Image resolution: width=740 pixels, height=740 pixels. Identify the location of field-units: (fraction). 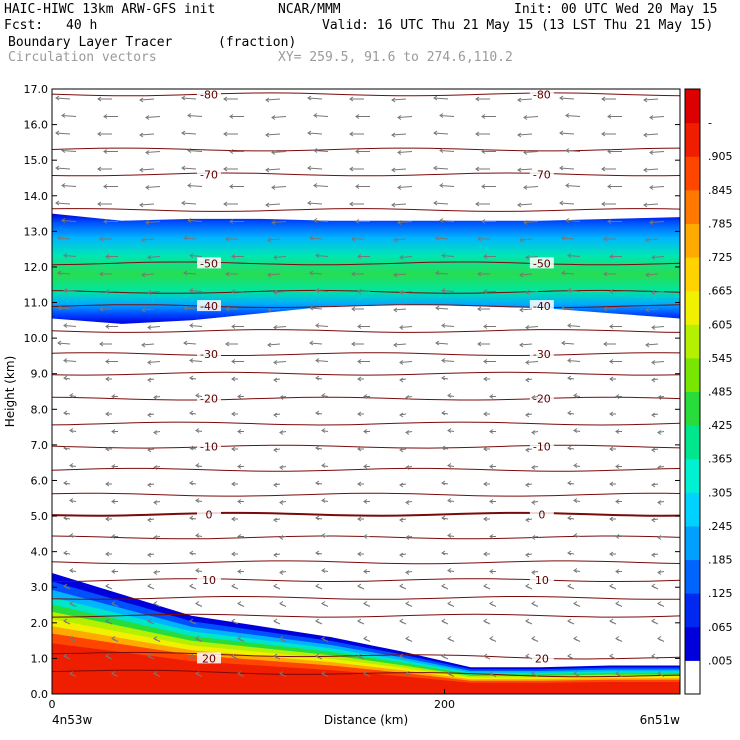
(257, 42).